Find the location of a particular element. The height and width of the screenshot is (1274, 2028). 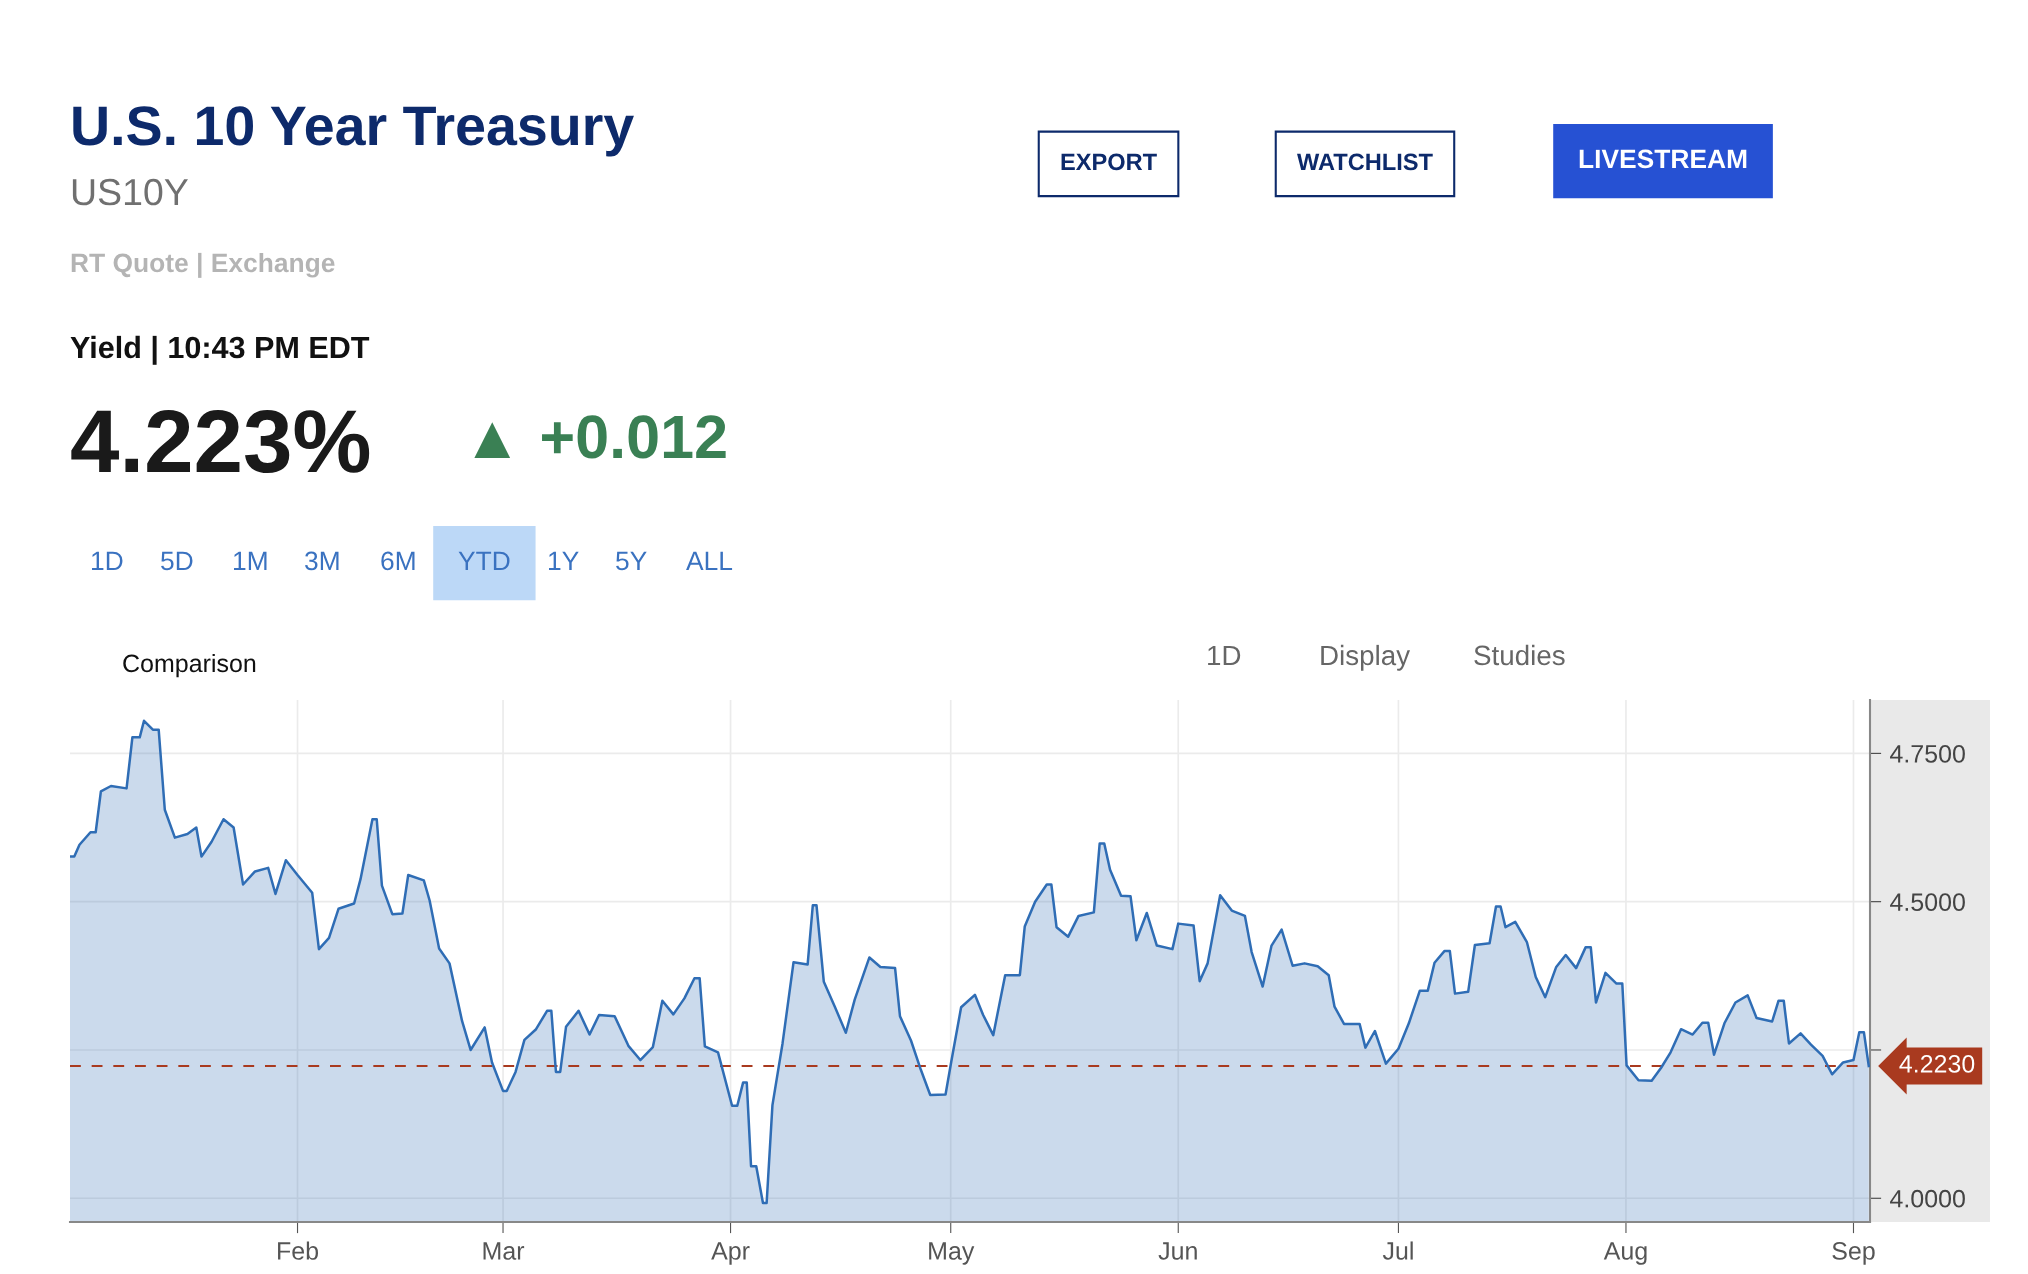

text: 4.223% is located at coordinates (220, 441).